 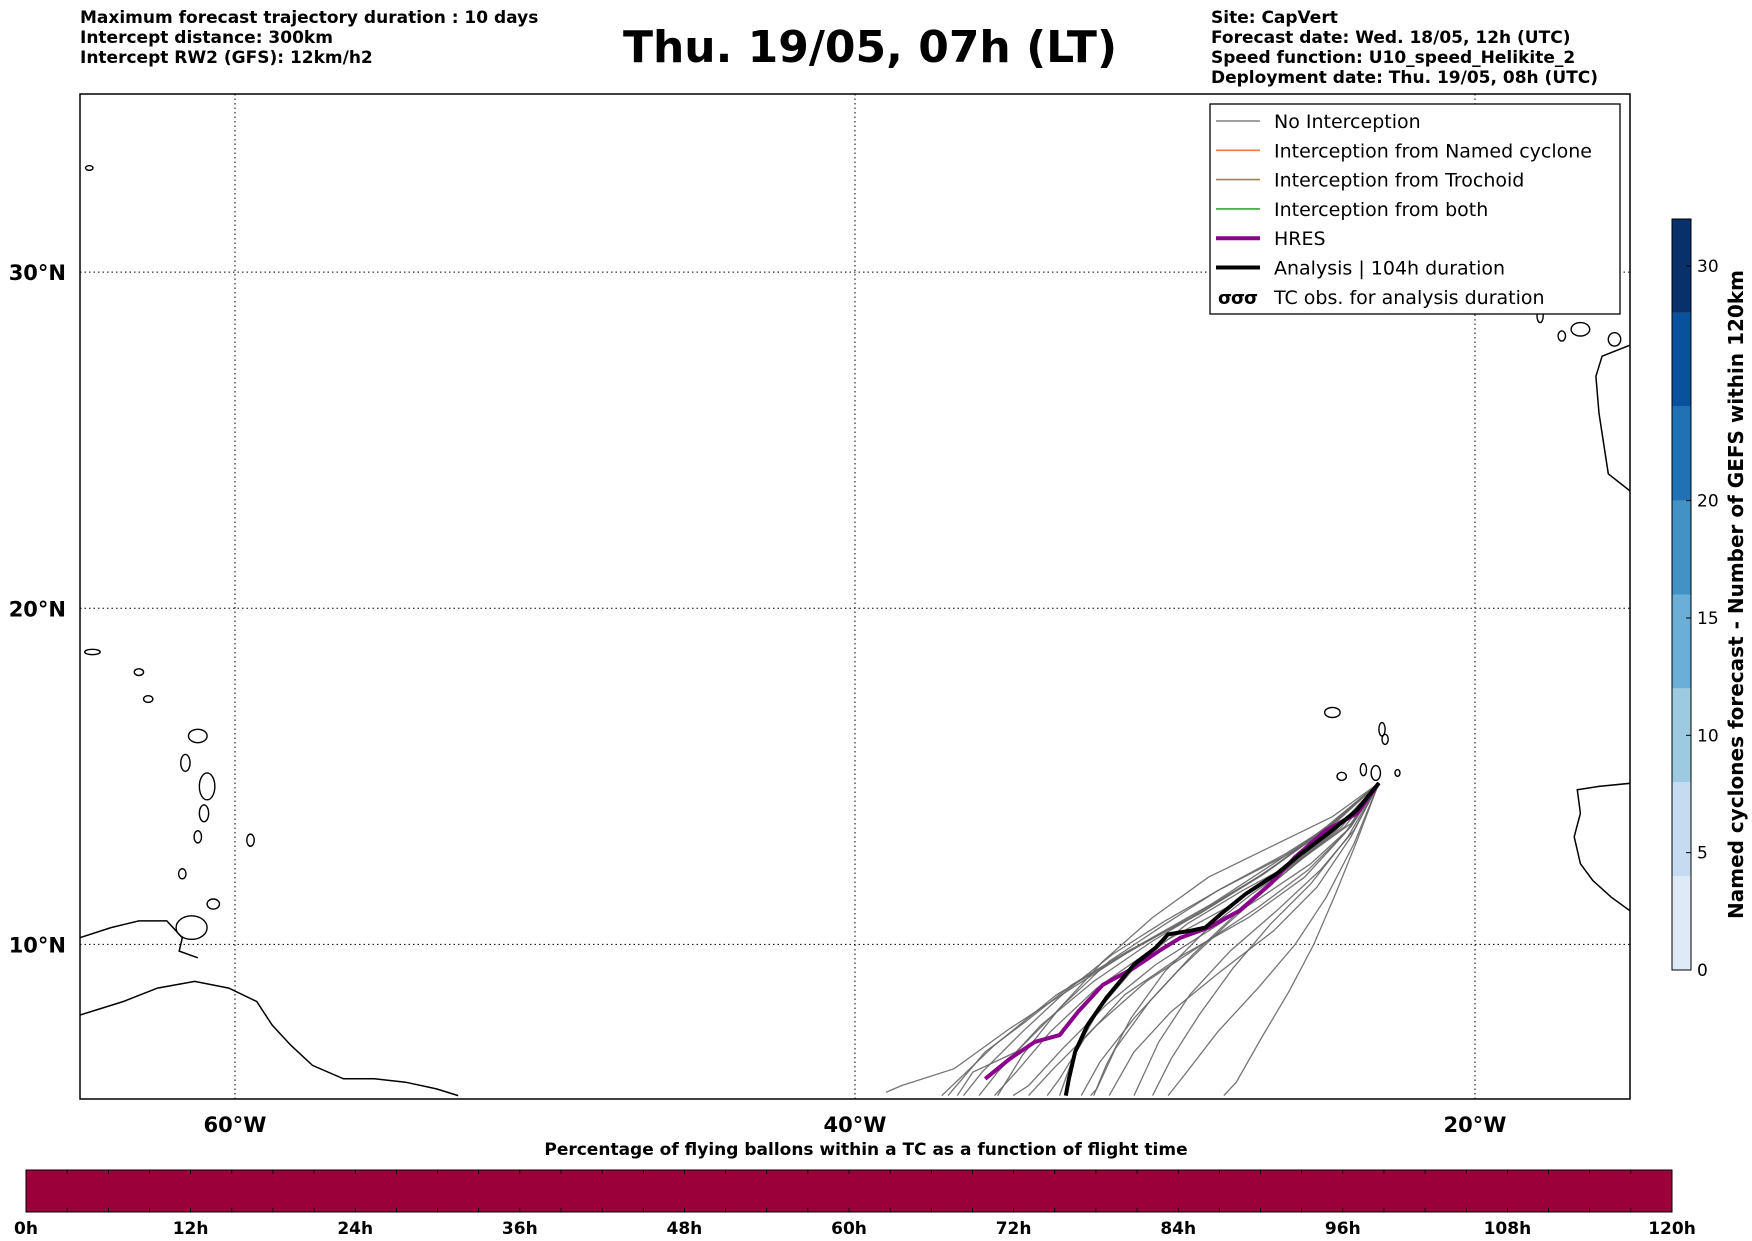 I want to click on deployment-date-text: Deployment date: Thu. 19/05, 08h (UTC), so click(x=1404, y=78).